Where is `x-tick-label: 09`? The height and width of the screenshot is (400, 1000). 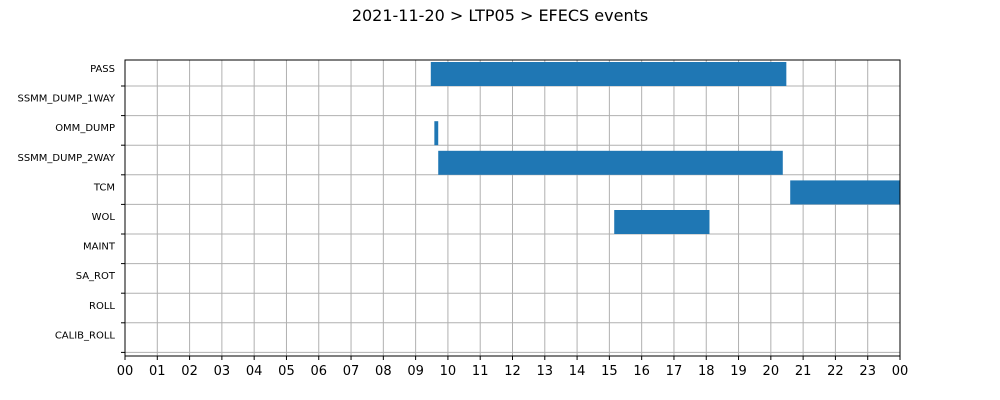 x-tick-label: 09 is located at coordinates (415, 371).